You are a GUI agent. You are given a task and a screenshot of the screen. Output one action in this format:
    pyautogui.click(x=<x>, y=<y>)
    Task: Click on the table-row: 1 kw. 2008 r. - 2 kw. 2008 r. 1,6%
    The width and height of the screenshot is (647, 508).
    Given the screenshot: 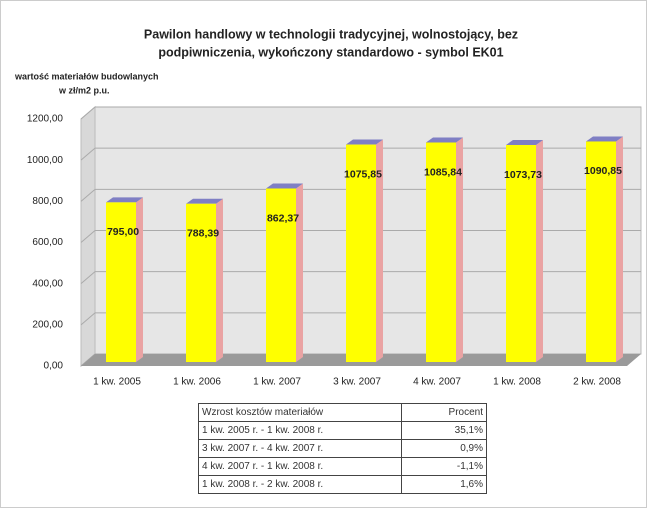 What is the action you would take?
    pyautogui.click(x=342, y=484)
    